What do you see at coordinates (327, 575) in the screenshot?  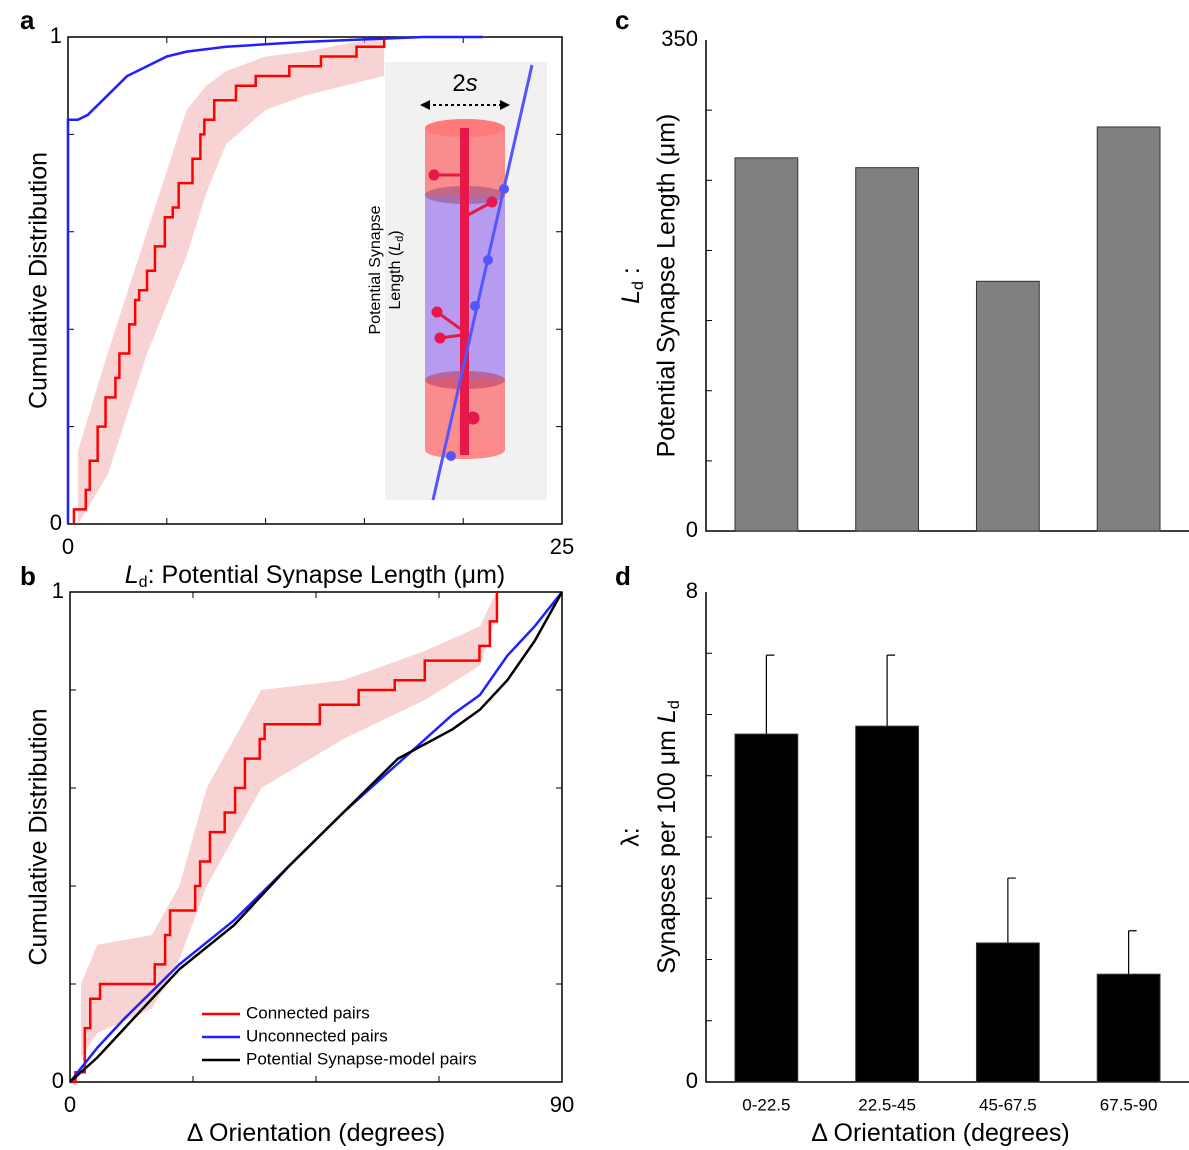 I see `label-part: : Potential Synapse Length (μm)` at bounding box center [327, 575].